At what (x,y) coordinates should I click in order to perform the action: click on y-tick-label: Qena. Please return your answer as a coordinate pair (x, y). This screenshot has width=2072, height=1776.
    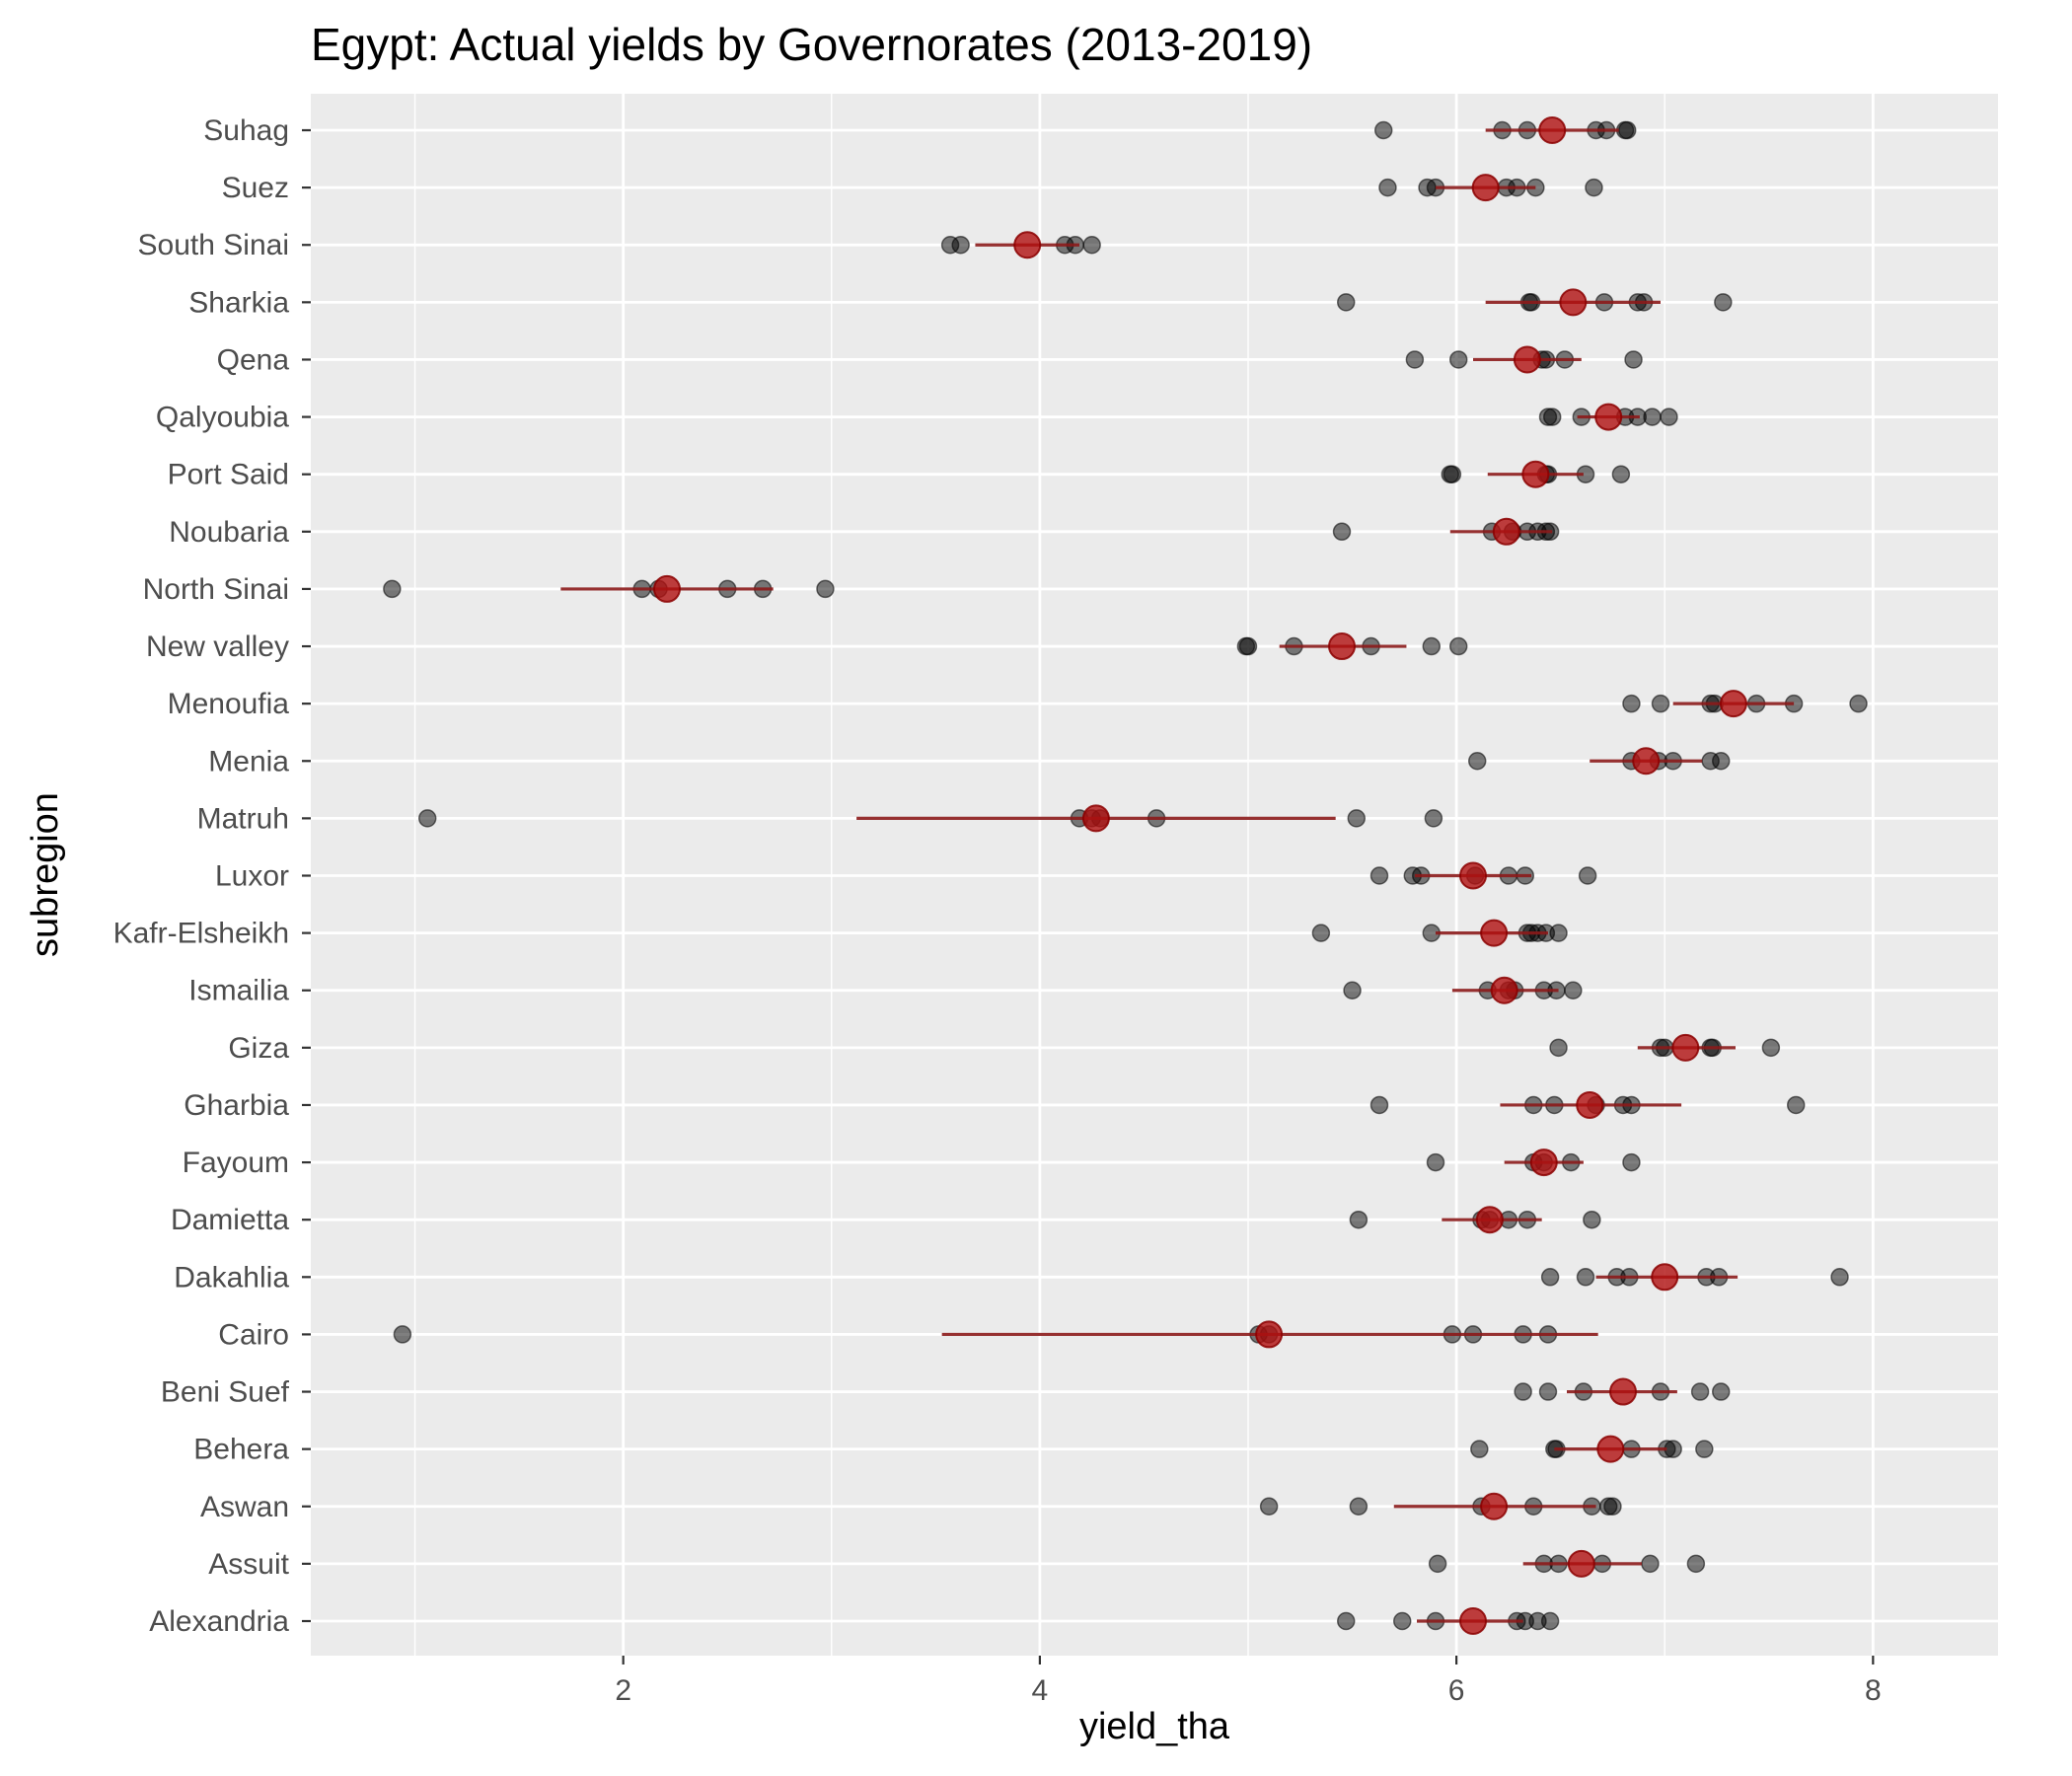
    Looking at the image, I should click on (253, 359).